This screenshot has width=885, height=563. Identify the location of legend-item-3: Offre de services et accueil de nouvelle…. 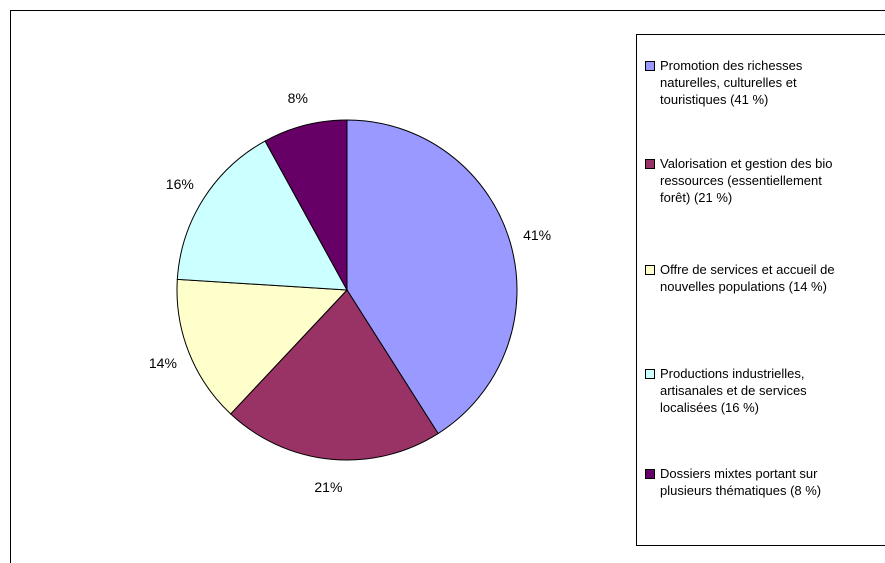
(765, 278).